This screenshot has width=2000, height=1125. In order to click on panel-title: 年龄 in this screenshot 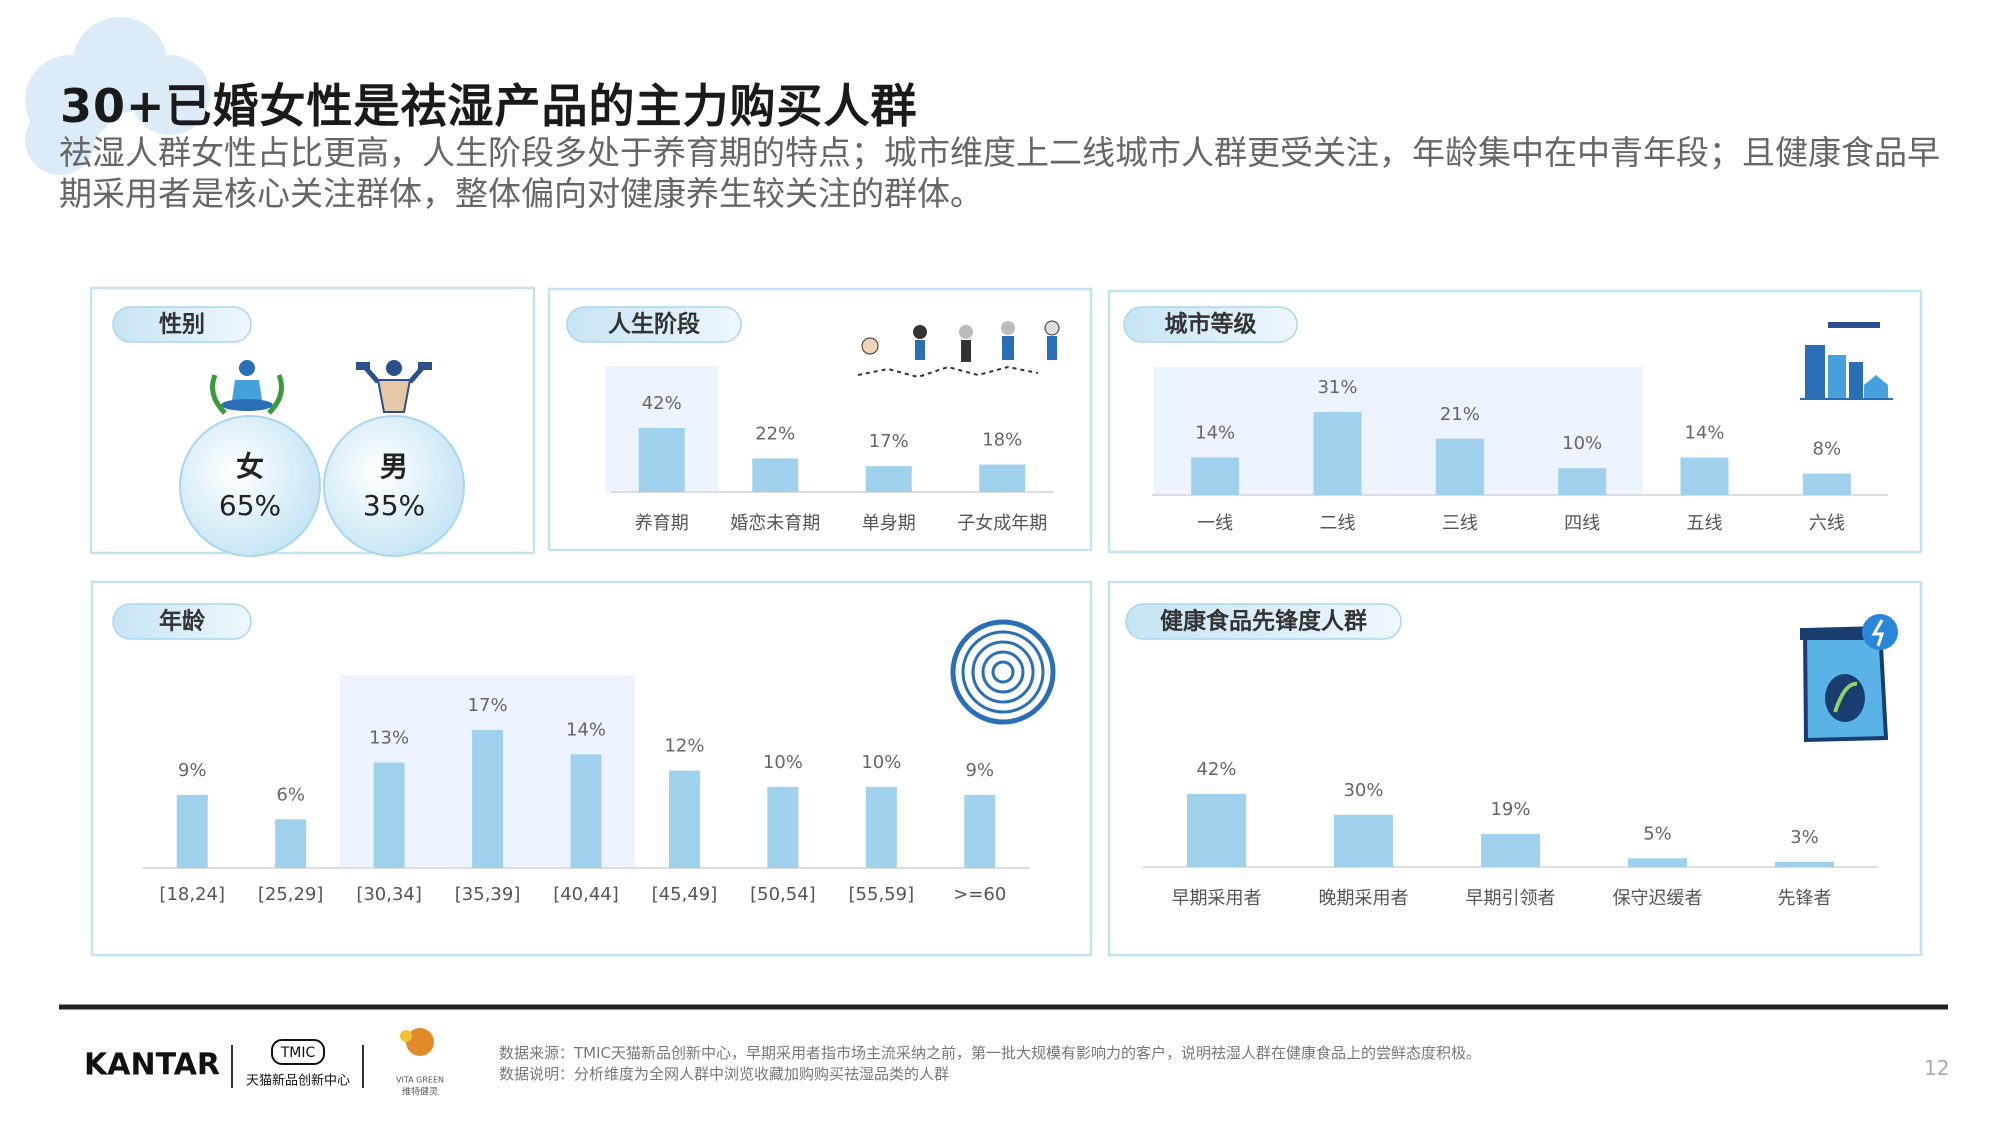, I will do `click(182, 621)`.